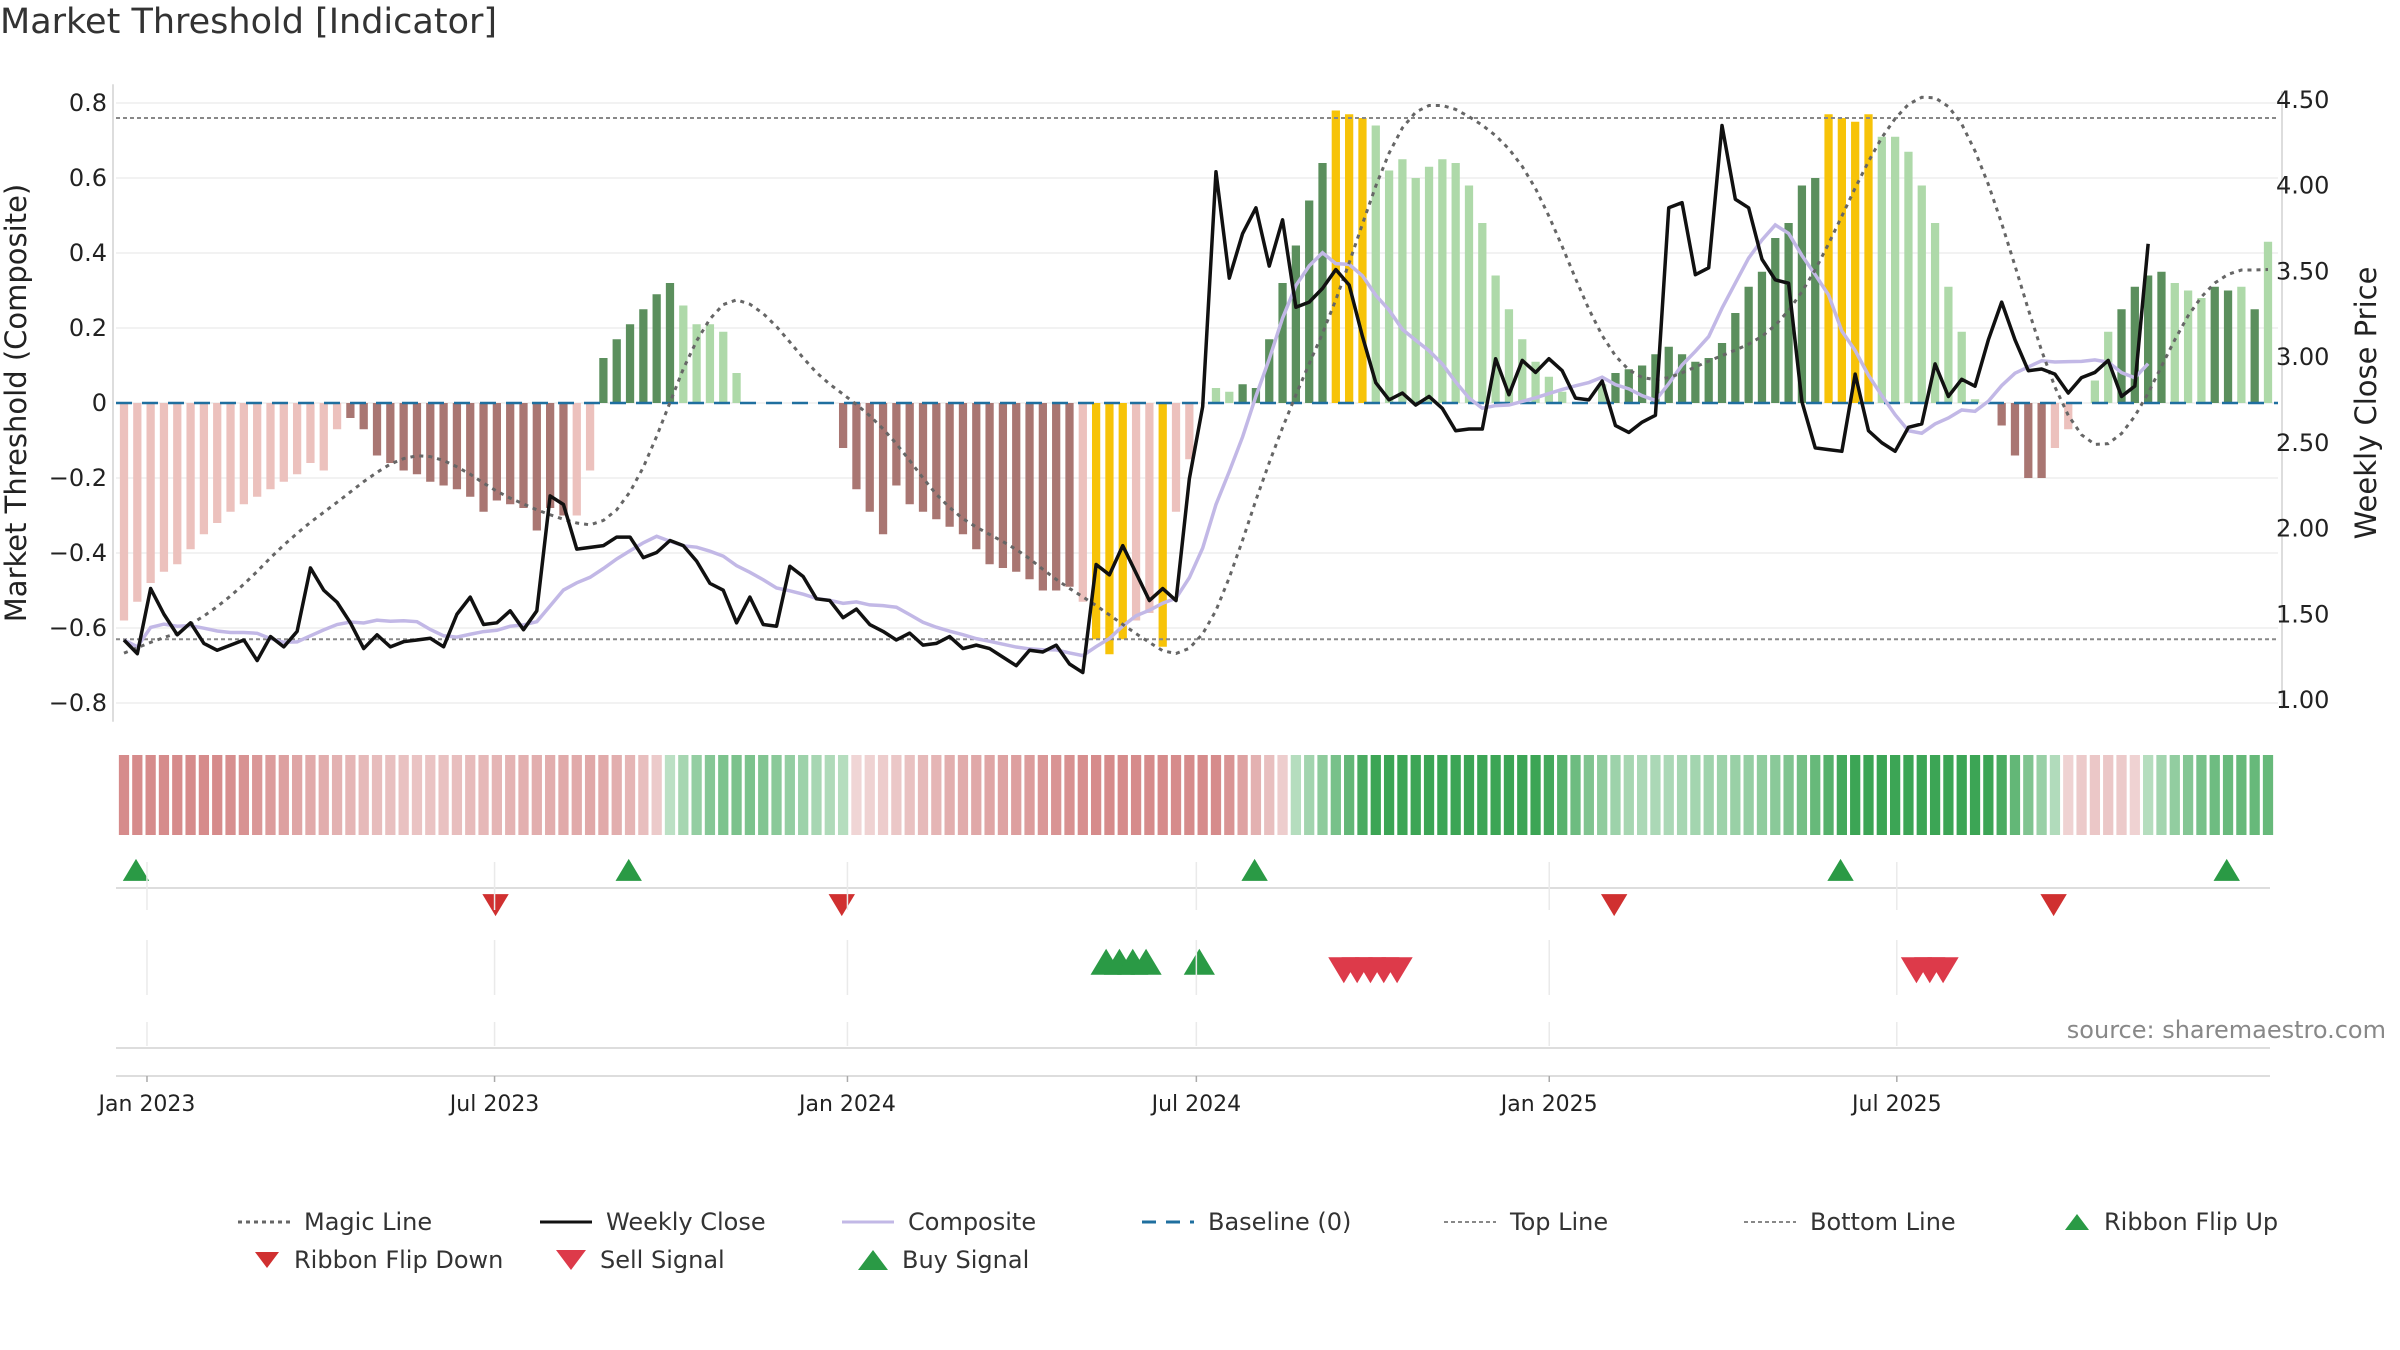  Describe the element at coordinates (1199, 961) in the screenshot. I see `buy-signal-marker` at that location.